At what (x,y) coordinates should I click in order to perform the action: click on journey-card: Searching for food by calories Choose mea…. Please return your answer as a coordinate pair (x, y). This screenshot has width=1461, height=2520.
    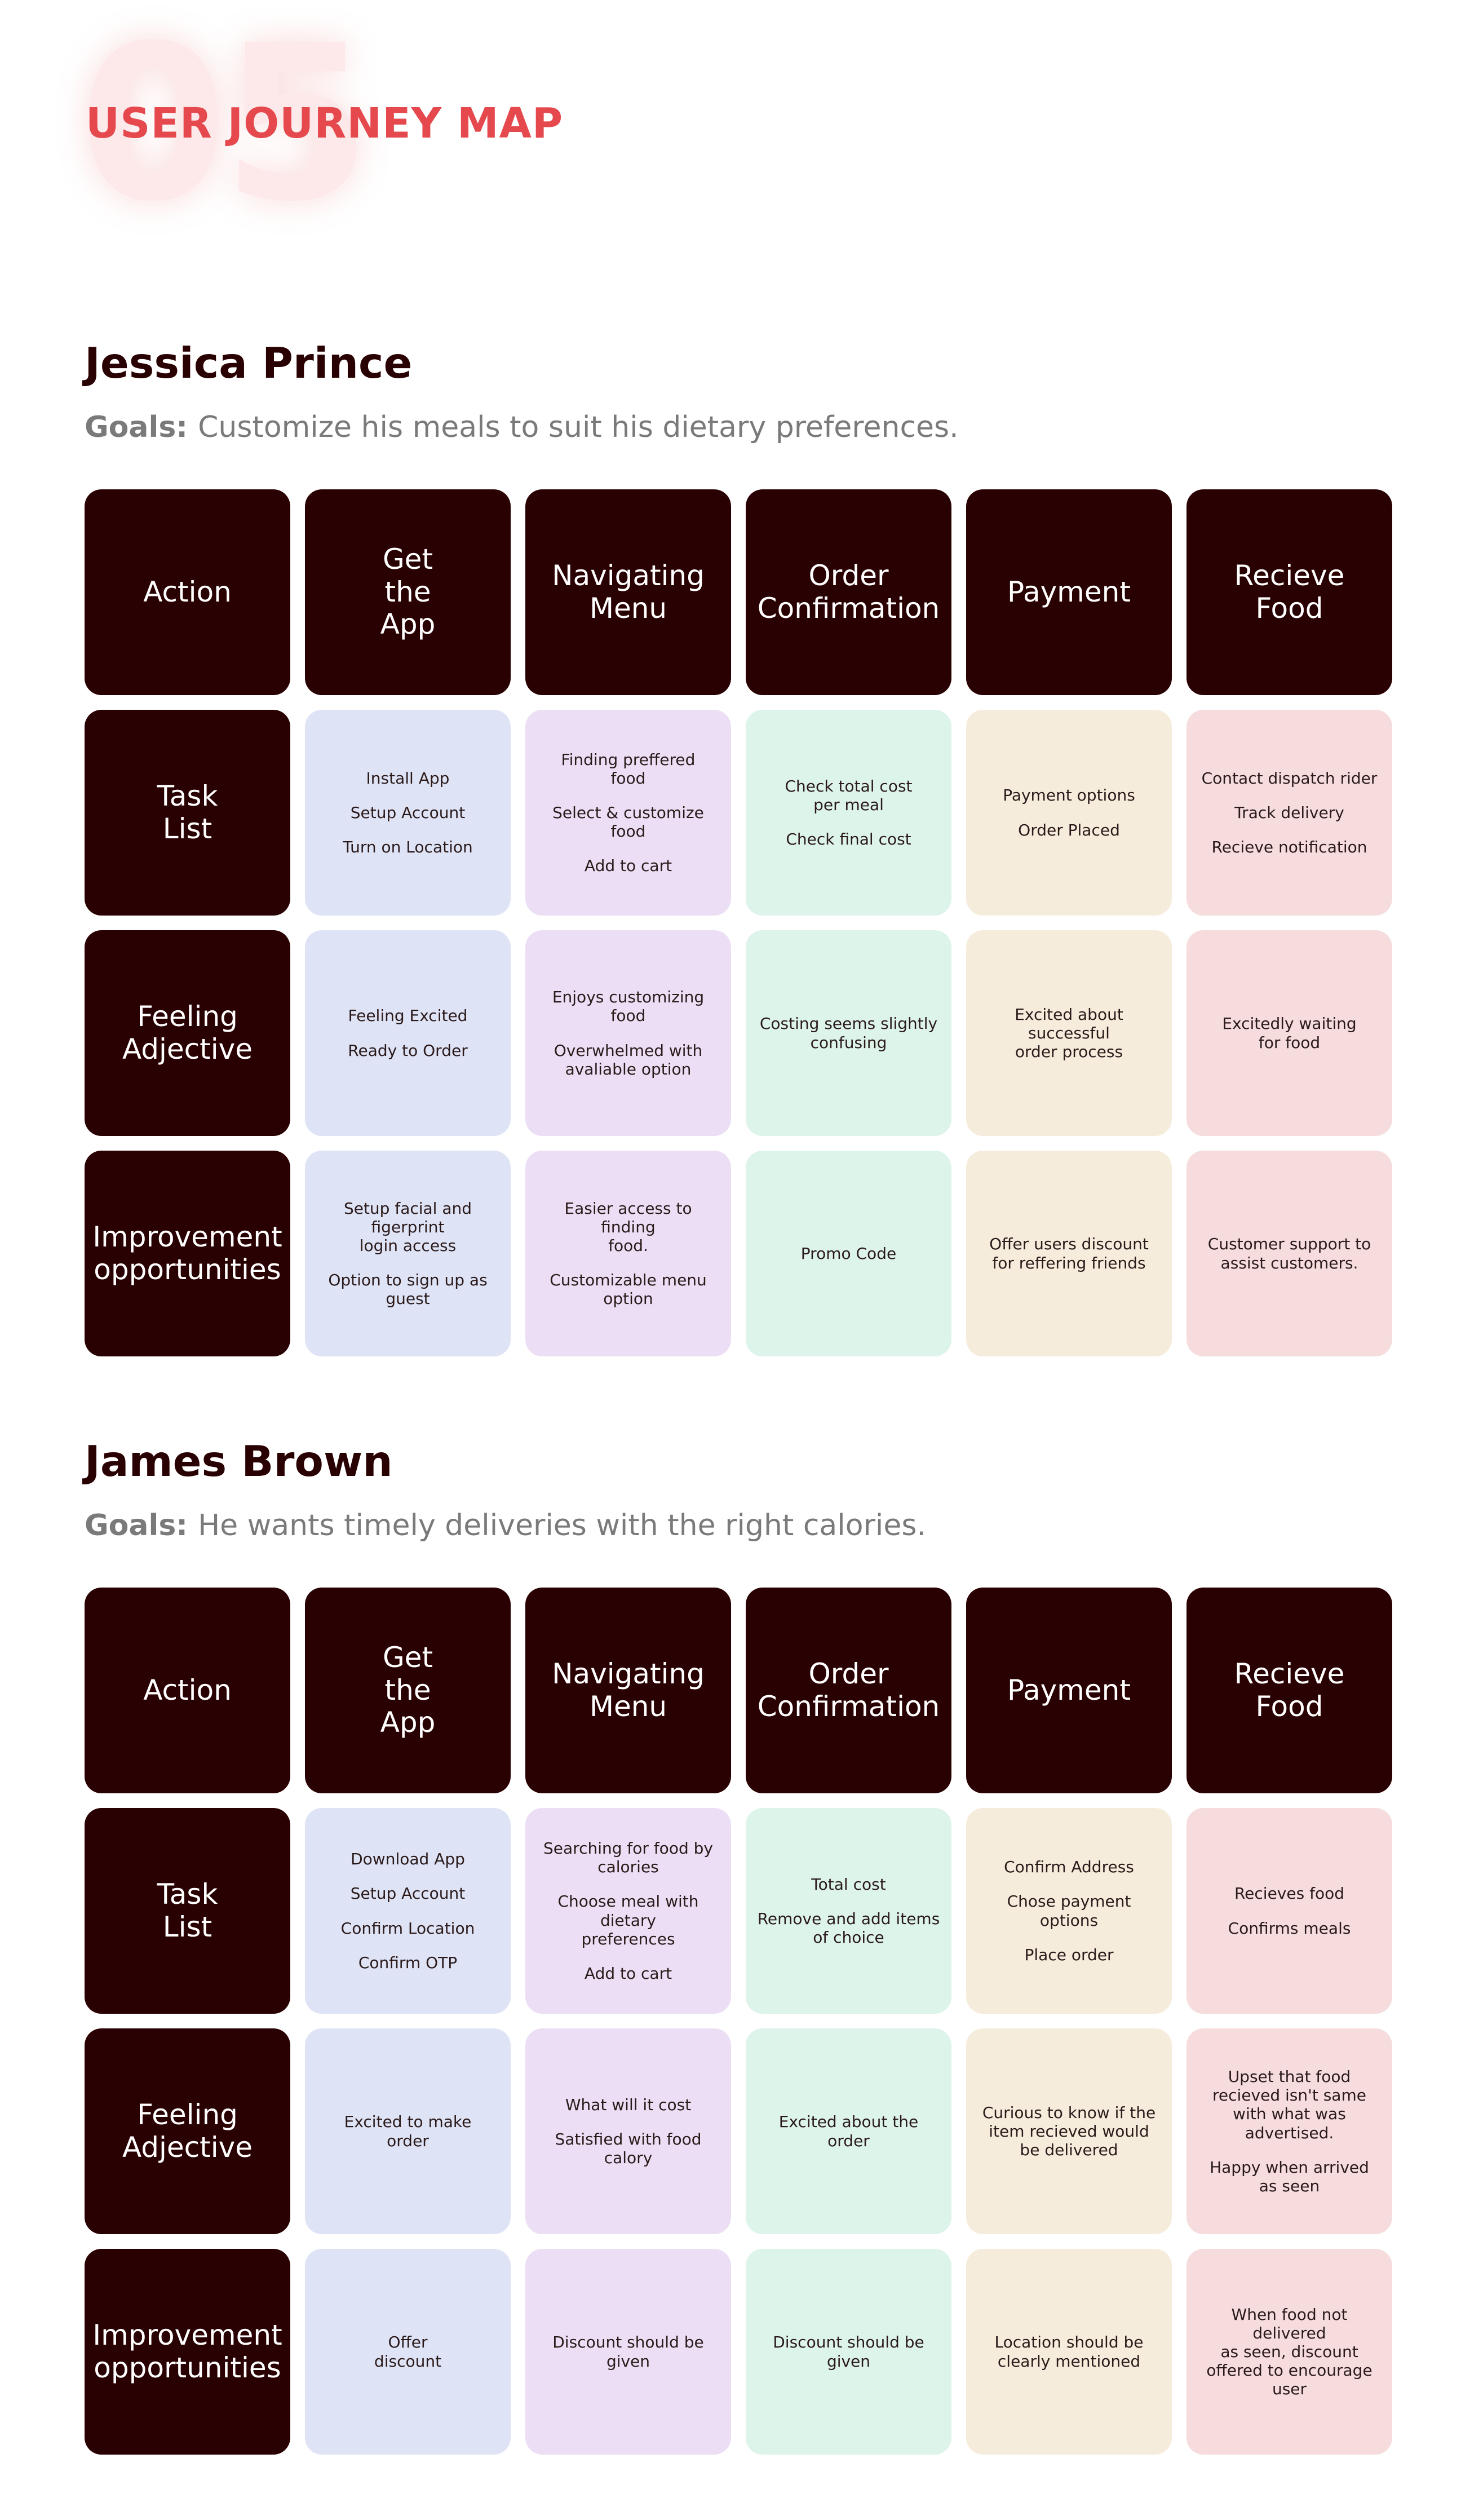
    Looking at the image, I should click on (628, 1911).